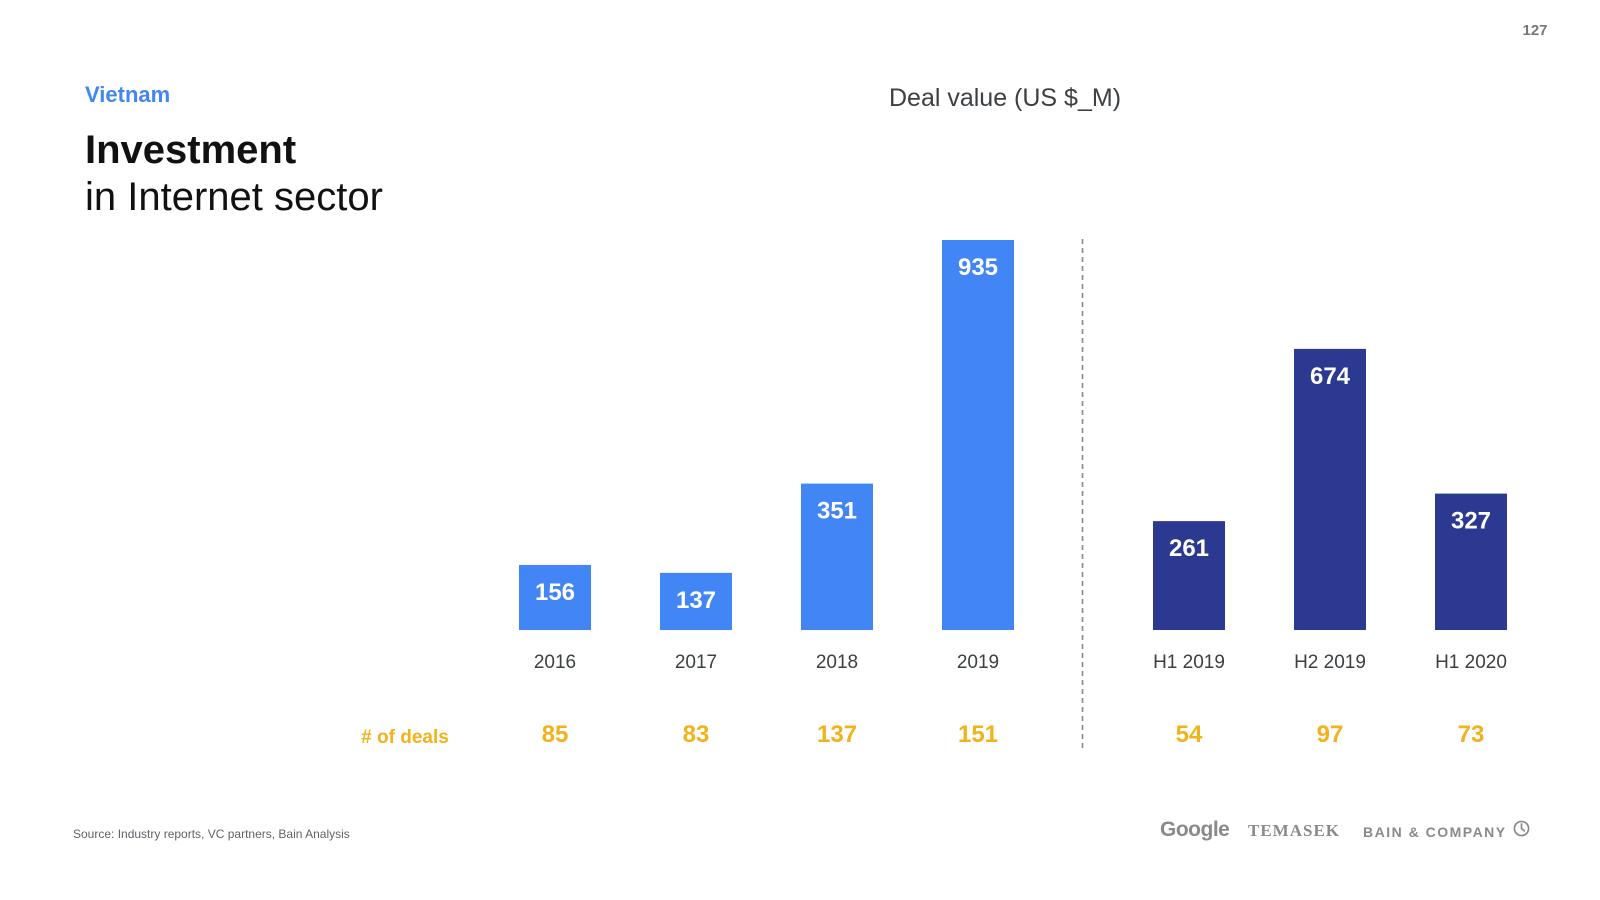 Image resolution: width=1600 pixels, height=900 pixels. I want to click on deal-count-label: 97, so click(1330, 734).